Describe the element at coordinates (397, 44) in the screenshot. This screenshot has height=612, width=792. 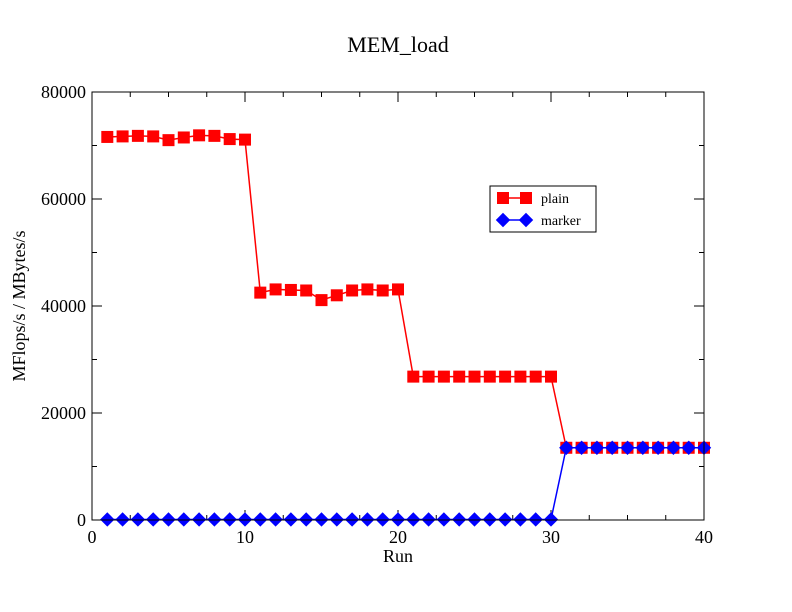
I see `chart-title: MEM_load` at that location.